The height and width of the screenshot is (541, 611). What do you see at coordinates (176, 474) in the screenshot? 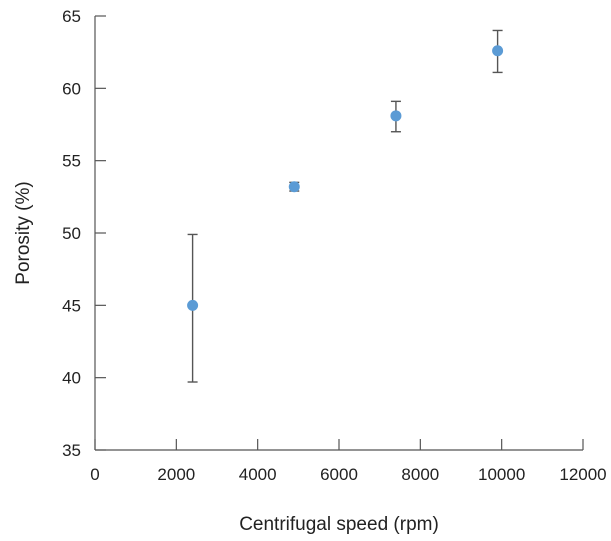
I see `x-tick-label: 2000` at bounding box center [176, 474].